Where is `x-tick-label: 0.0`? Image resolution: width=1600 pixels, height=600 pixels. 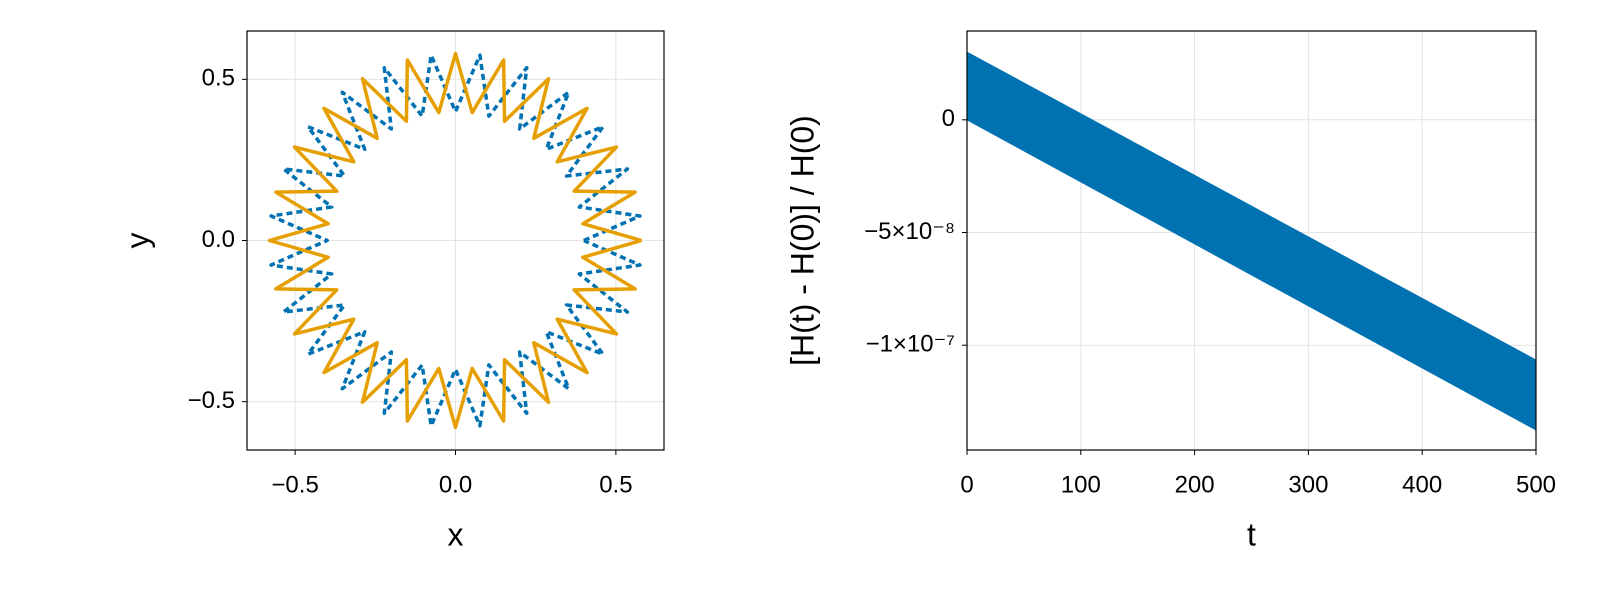 x-tick-label: 0.0 is located at coordinates (455, 484).